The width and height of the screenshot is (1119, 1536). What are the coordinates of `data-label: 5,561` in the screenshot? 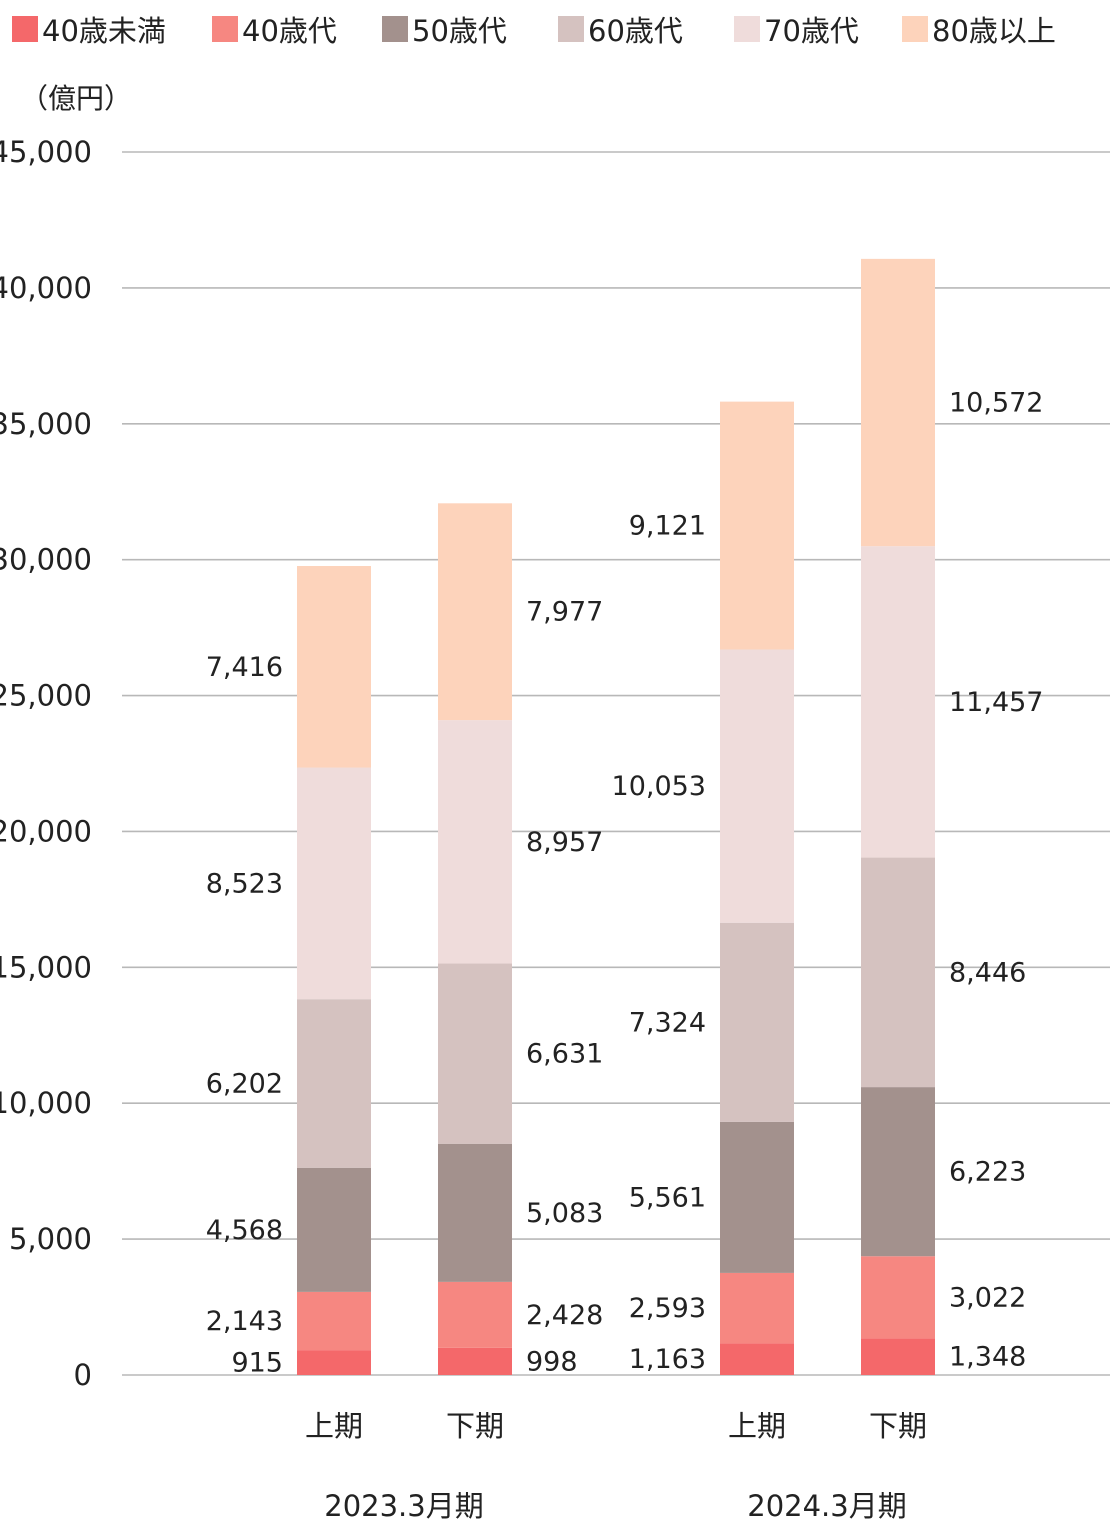 It's located at (667, 1197).